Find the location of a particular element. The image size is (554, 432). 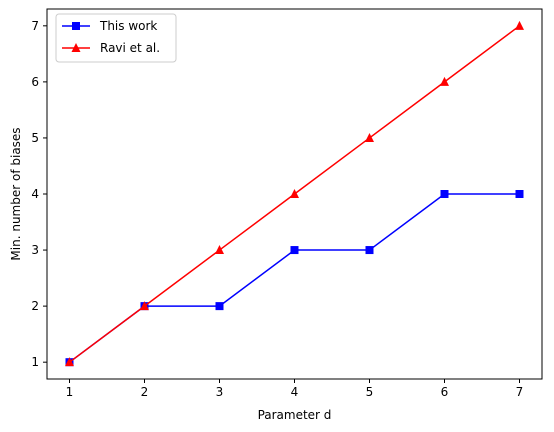

y-axis-label: Min. number of biases is located at coordinates (16, 193).